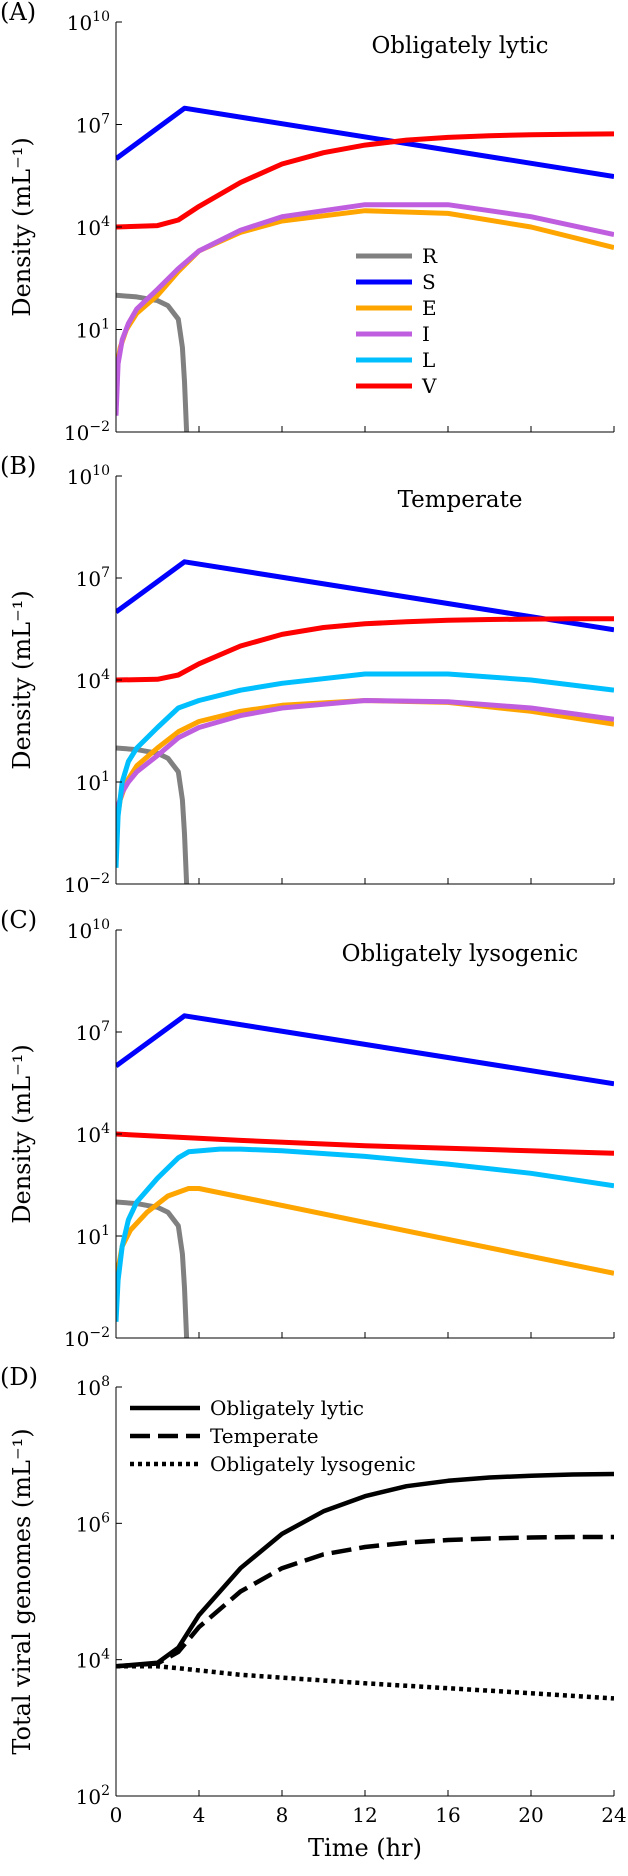 This screenshot has width=628, height=1876. I want to click on x-tick-label: 16, so click(447, 1815).